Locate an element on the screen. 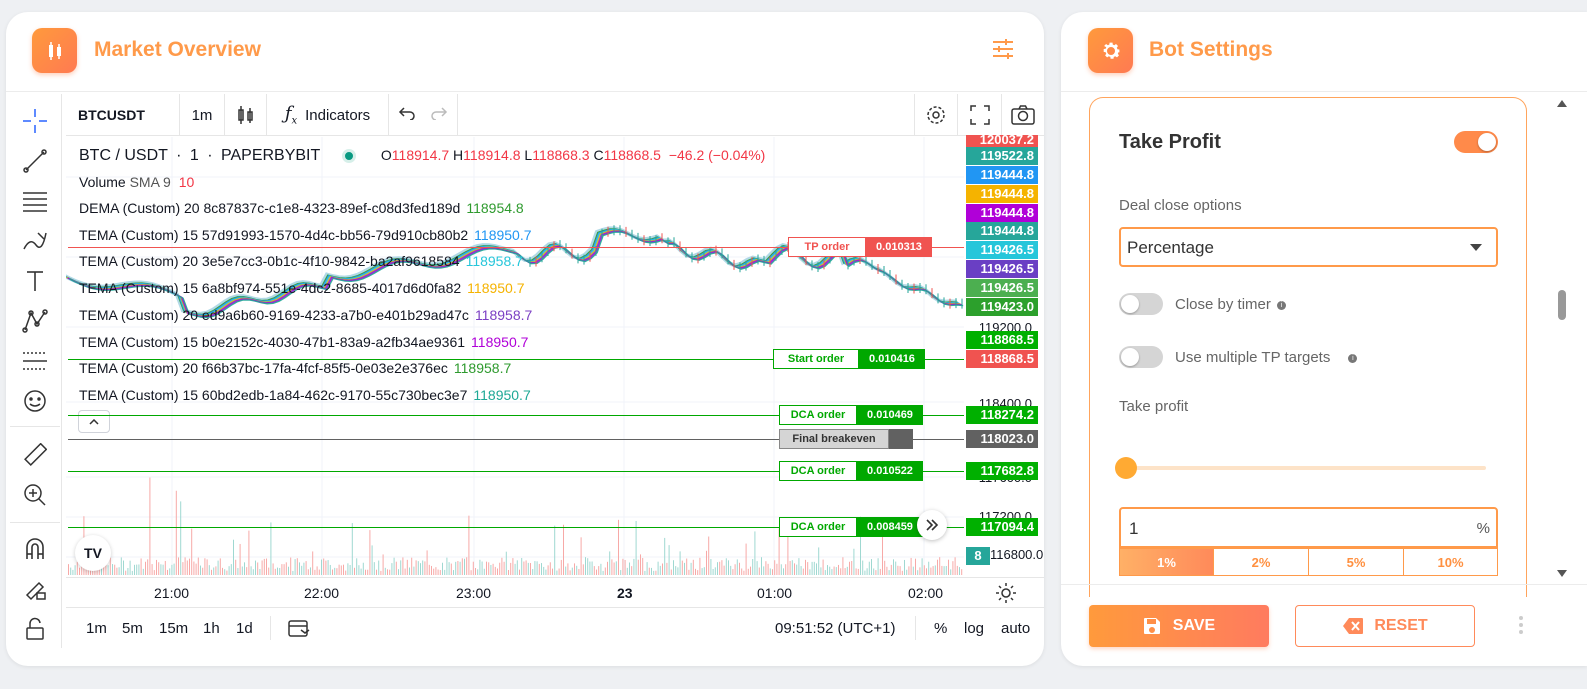 The height and width of the screenshot is (689, 1587). axis-settings-icon is located at coordinates (1006, 594).